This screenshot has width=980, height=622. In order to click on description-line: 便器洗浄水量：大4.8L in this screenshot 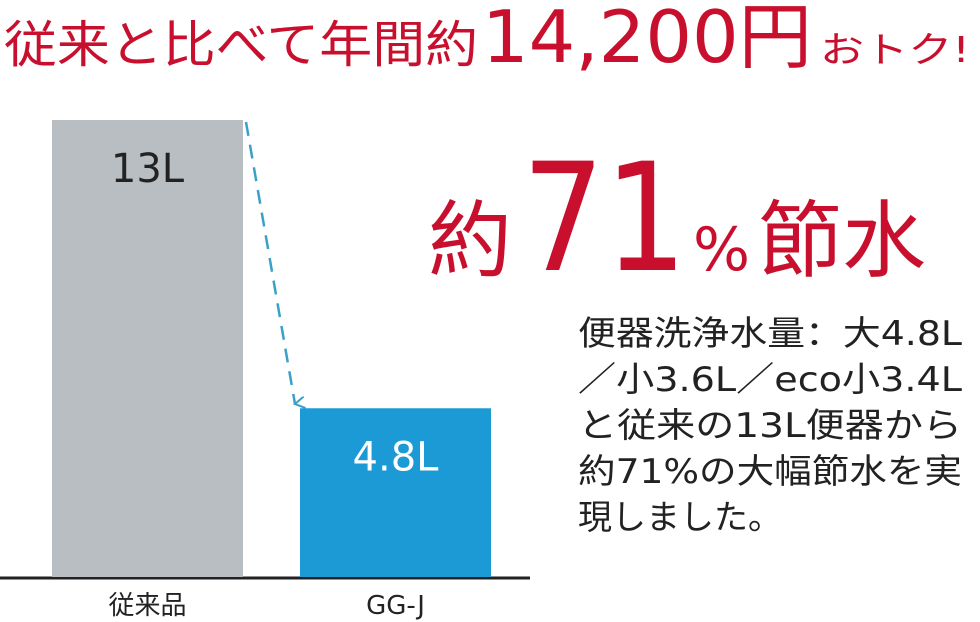, I will do `click(770, 334)`.